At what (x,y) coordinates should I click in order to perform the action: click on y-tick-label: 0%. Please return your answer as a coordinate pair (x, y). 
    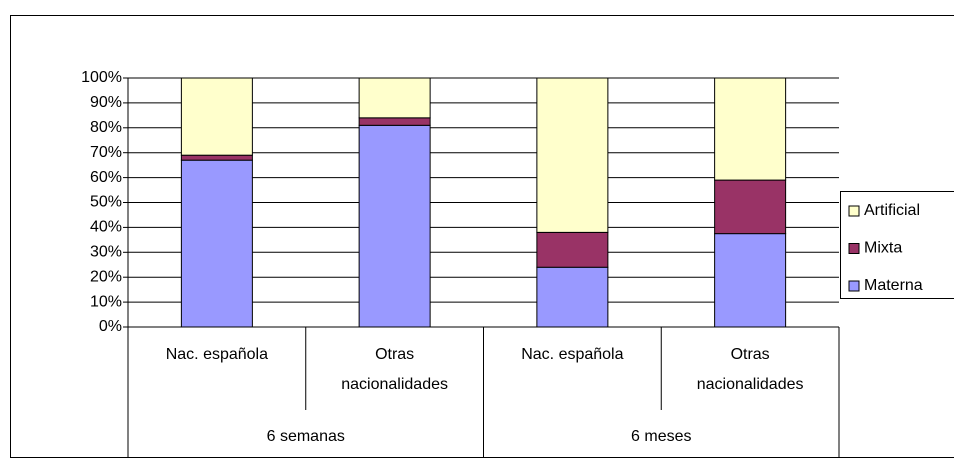
    Looking at the image, I should click on (110, 326).